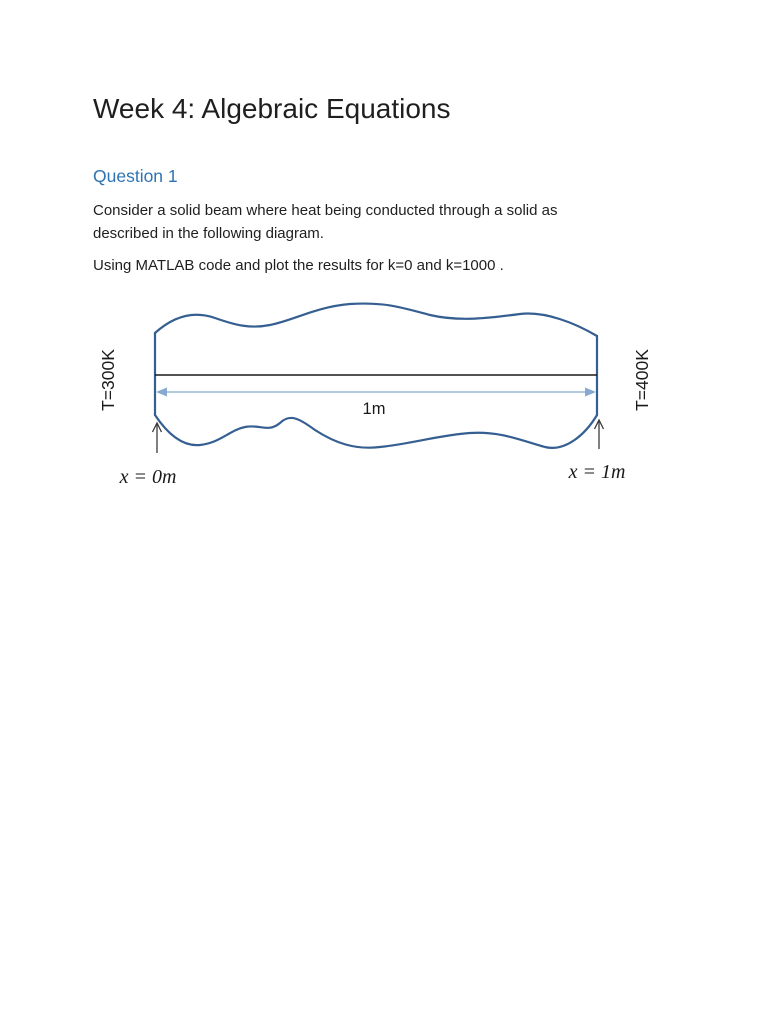 The image size is (768, 1024). Describe the element at coordinates (590, 392) in the screenshot. I see `dimension-arrowhead-right` at that location.